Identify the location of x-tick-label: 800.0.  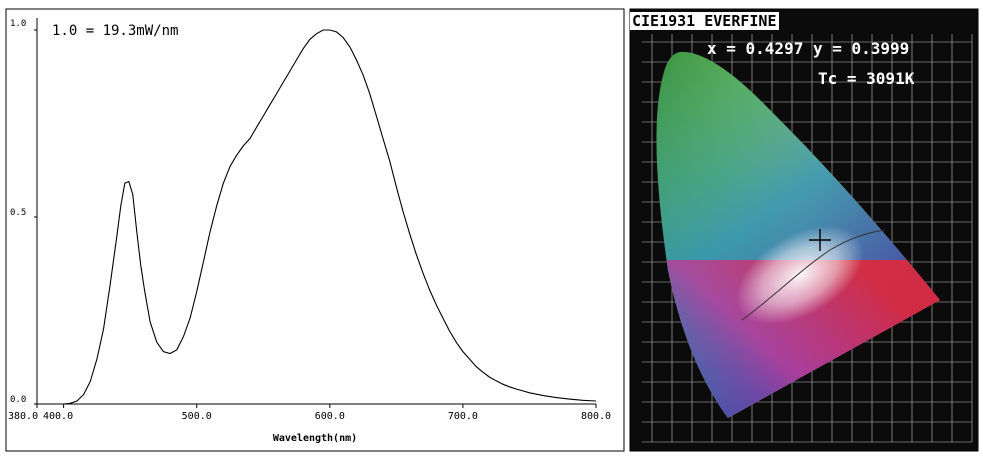
(596, 416).